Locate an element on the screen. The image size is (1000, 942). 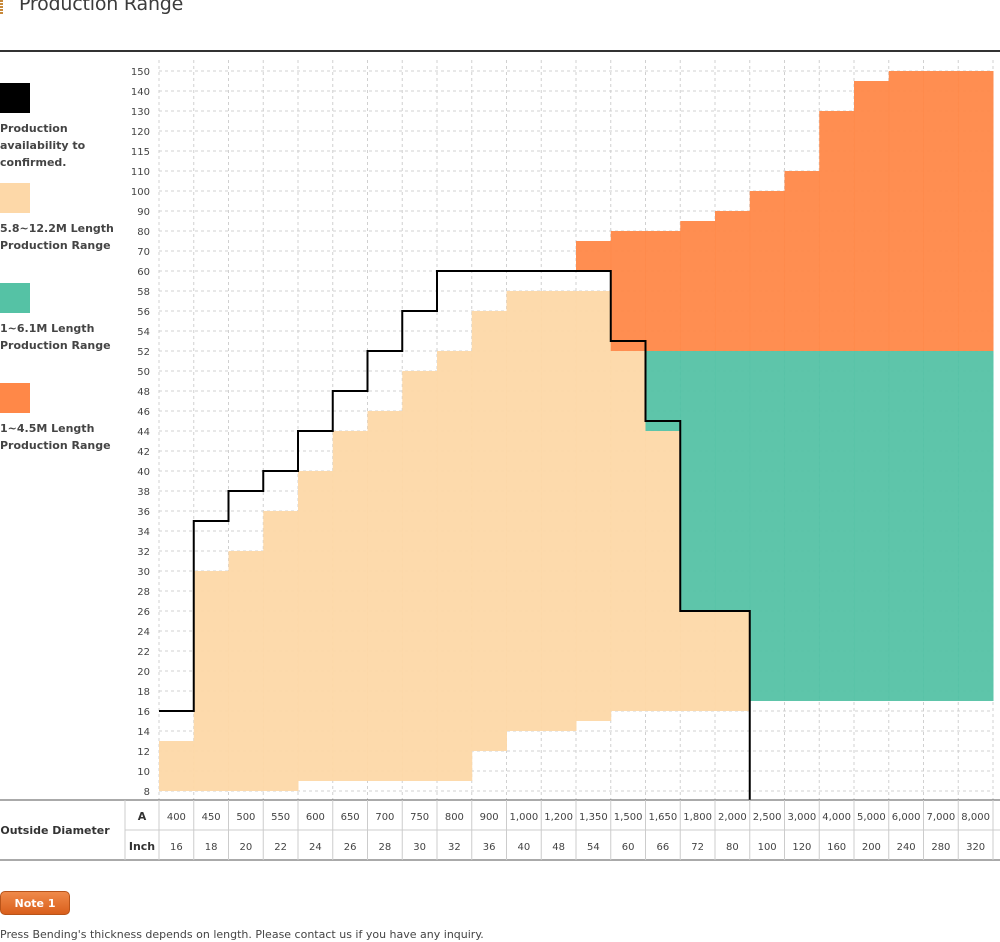
x-tick-label-a: 7,000 is located at coordinates (941, 817).